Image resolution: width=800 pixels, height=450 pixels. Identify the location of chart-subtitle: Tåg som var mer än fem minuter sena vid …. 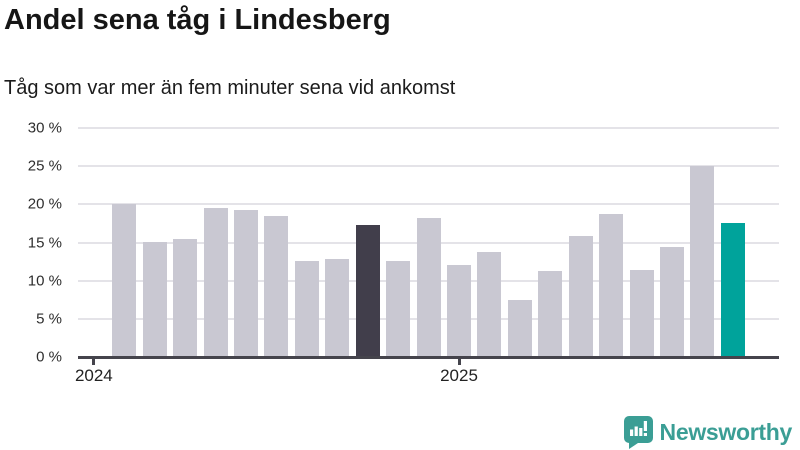
(230, 88).